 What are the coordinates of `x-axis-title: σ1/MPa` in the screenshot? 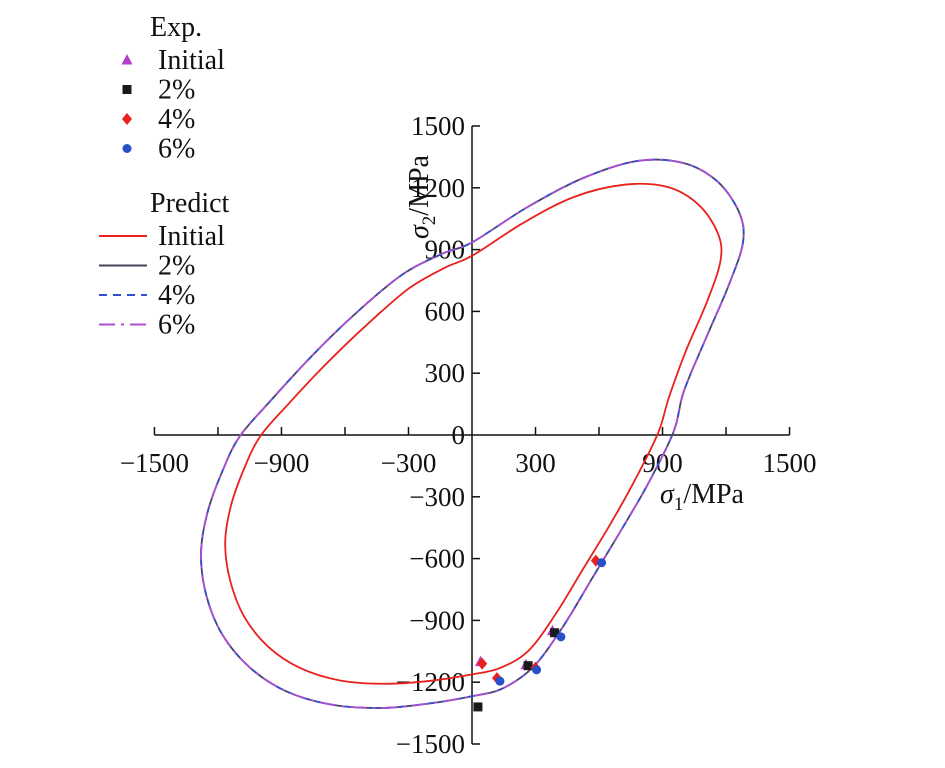 It's located at (702, 497).